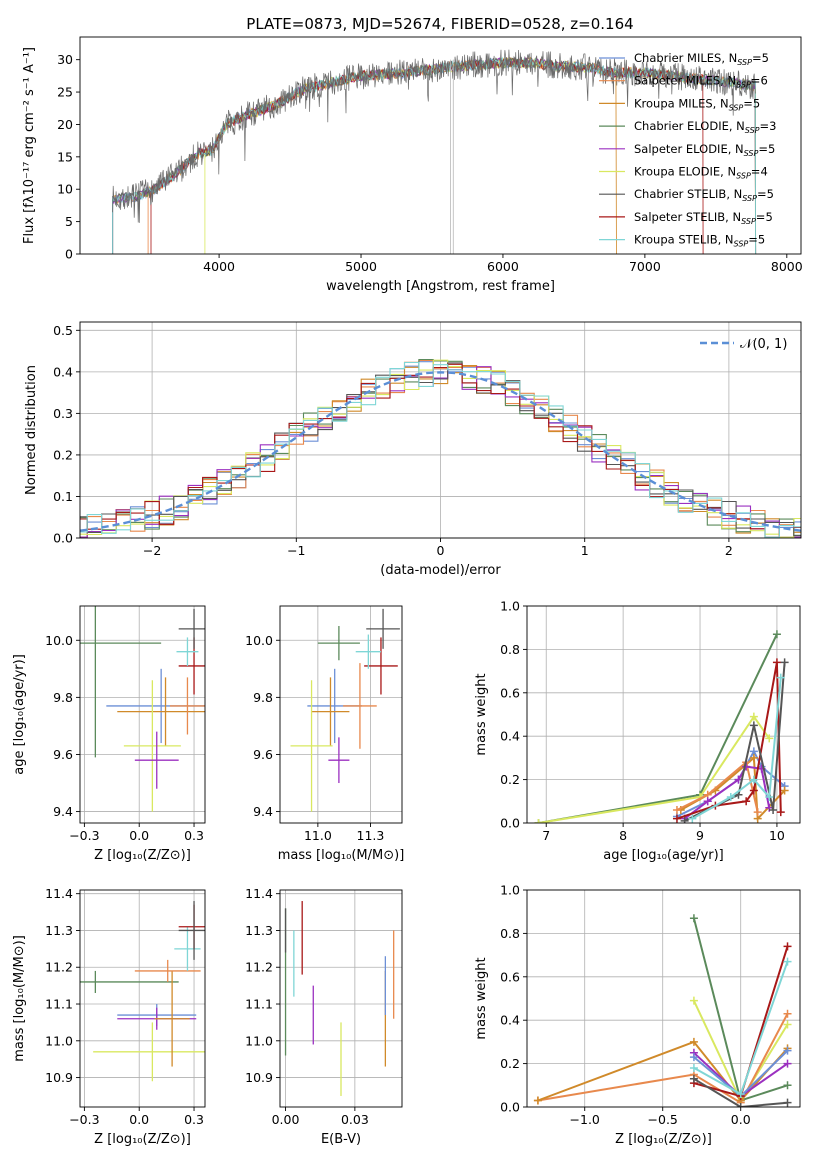 The width and height of the screenshot is (819, 1170). Describe the element at coordinates (701, 59) in the screenshot. I see `legend-entry: Chabrier MILES, NSSP=5` at that location.